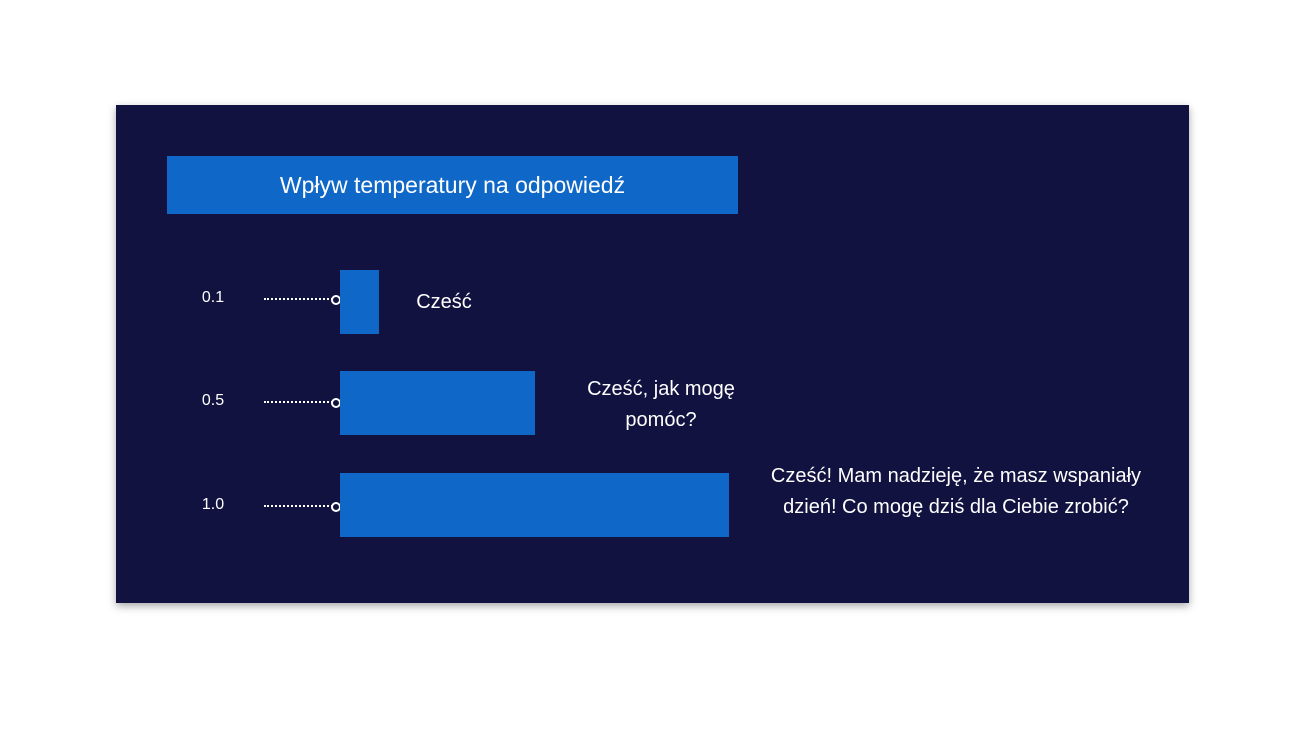 This screenshot has width=1295, height=733. I want to click on title-banner: Wpływ temperatury na odpowiedź, so click(452, 185).